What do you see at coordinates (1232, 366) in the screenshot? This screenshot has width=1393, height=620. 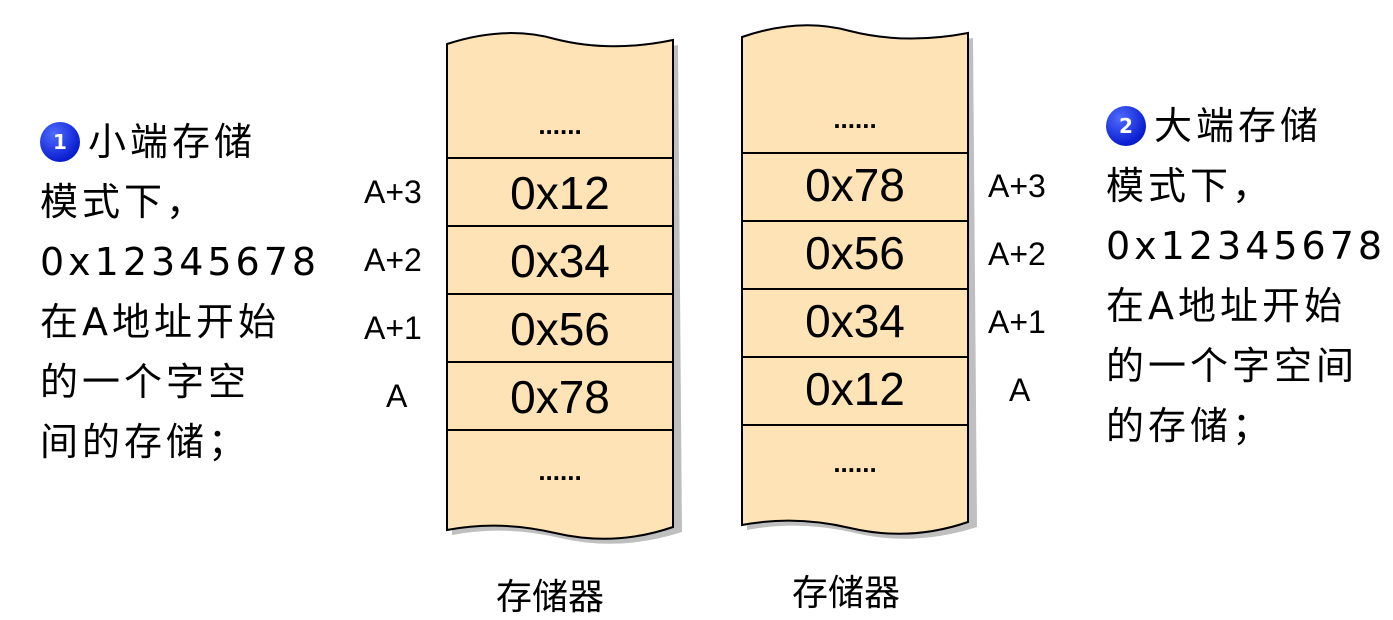 I see `note-line-5: 的一个字空间` at bounding box center [1232, 366].